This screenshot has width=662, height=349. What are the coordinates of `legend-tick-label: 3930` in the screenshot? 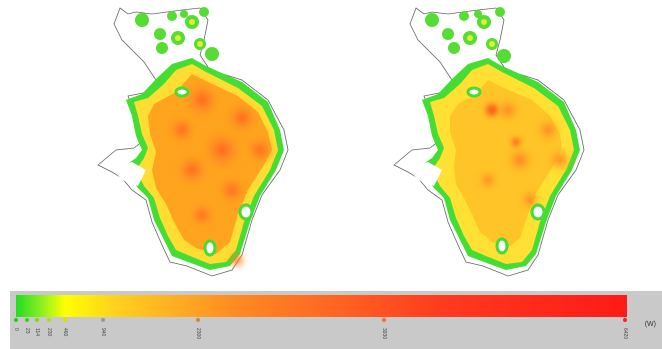 It's located at (384, 334).